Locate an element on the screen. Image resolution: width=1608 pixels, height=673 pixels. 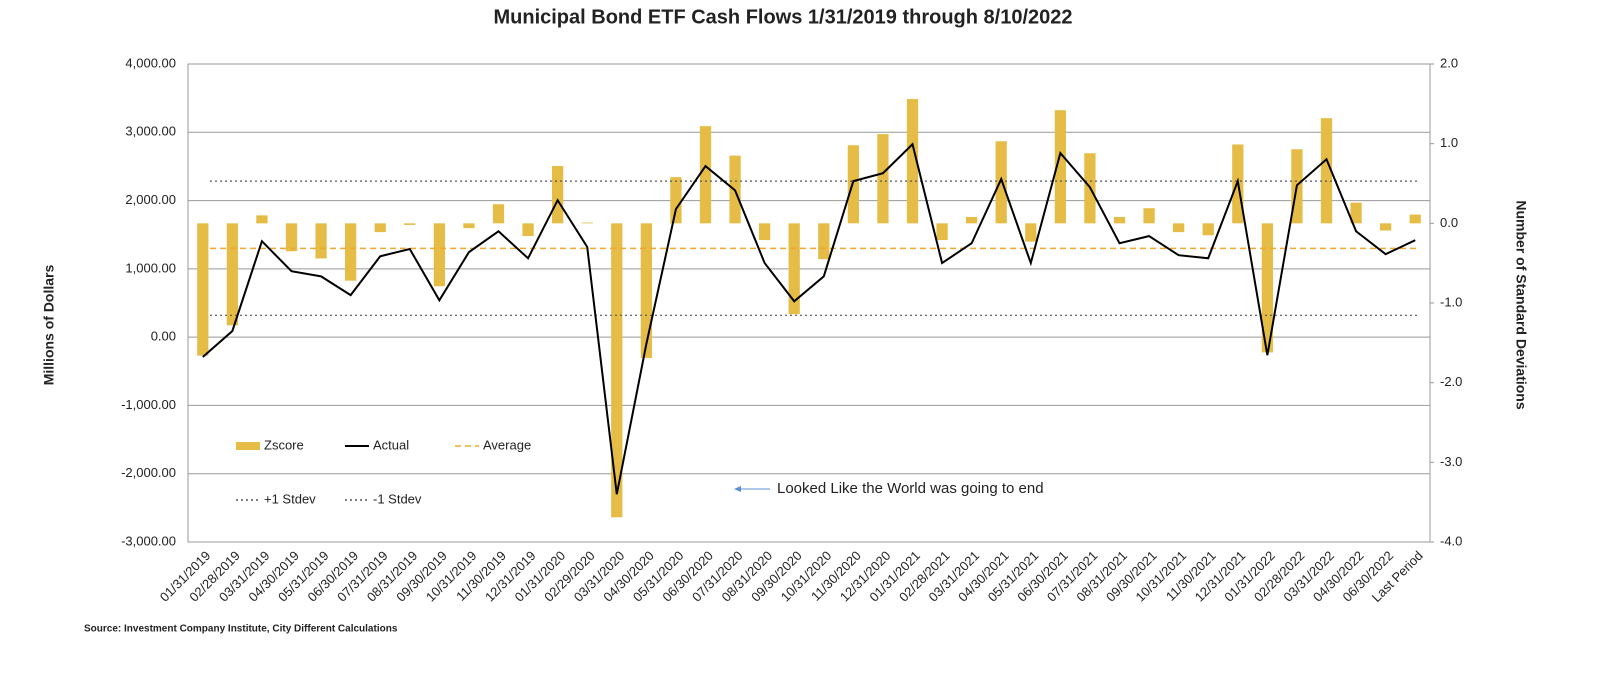
legend-label: Actual is located at coordinates (391, 444).